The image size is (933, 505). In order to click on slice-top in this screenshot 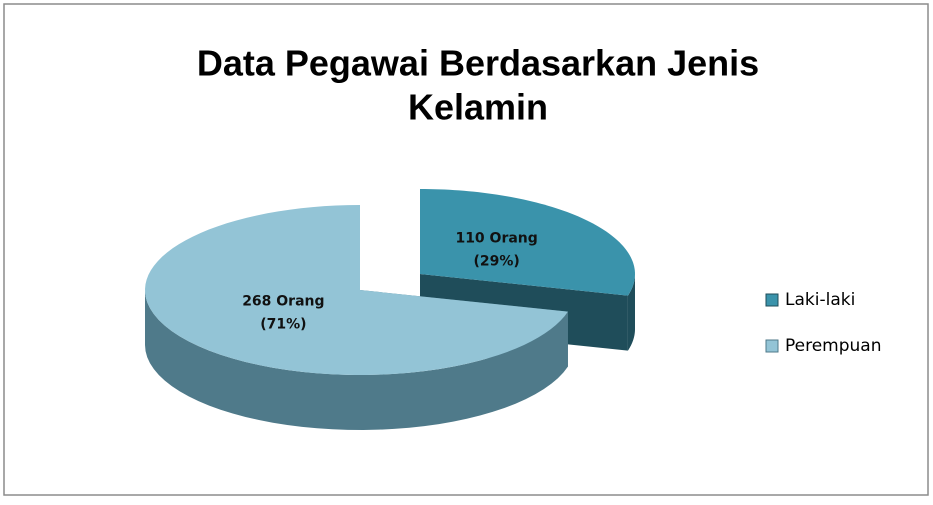, I will do `click(527, 242)`.